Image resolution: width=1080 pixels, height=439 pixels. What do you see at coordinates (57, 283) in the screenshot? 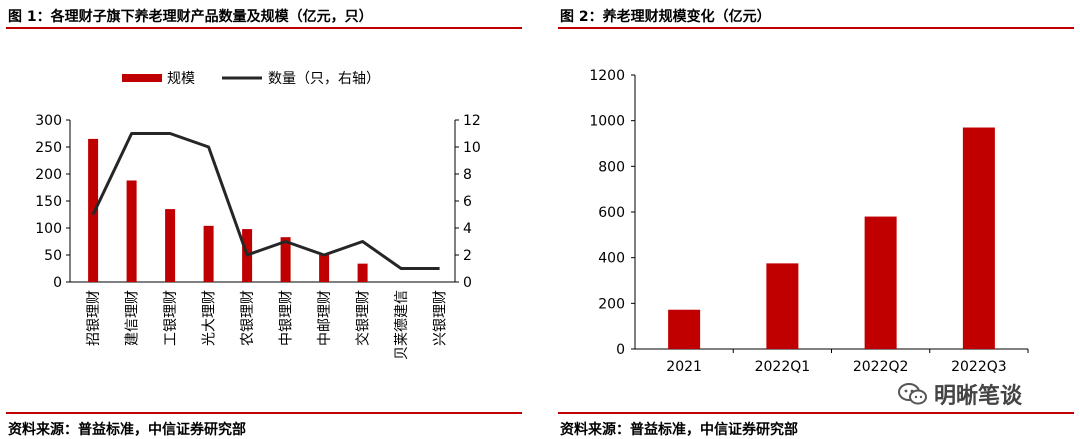
I see `y-tick-label-left: 0` at bounding box center [57, 283].